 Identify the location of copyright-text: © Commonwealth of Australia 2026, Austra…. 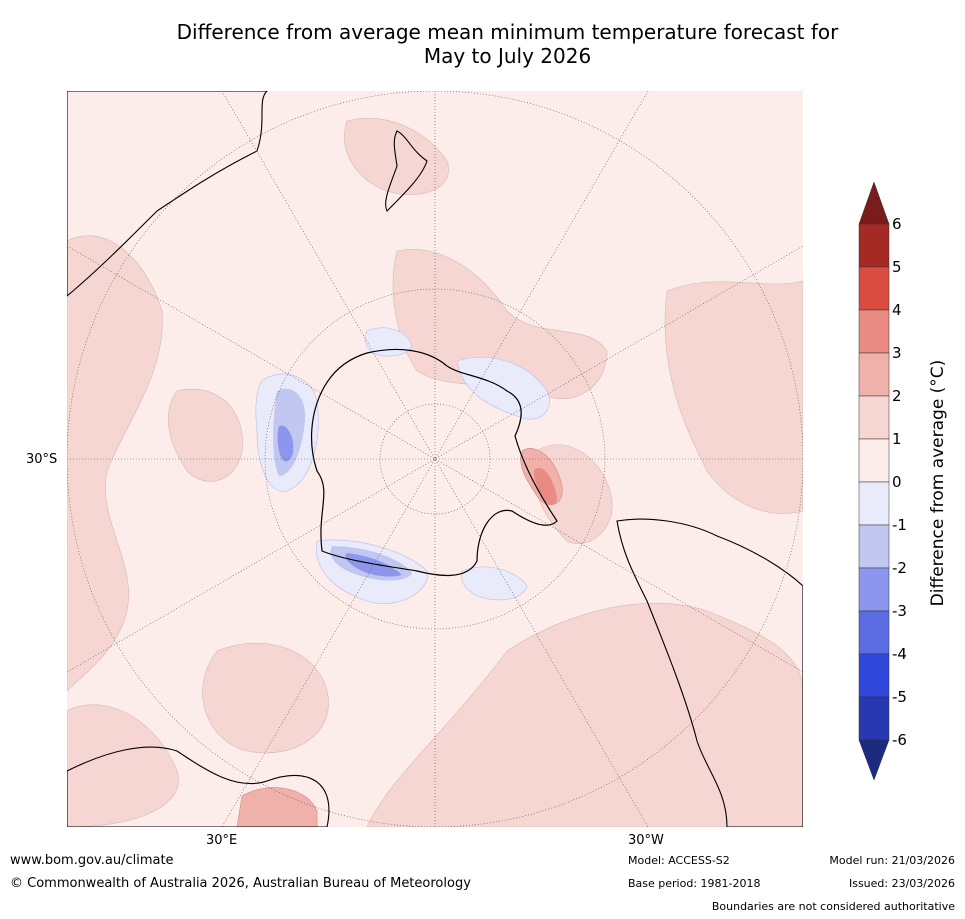
(240, 883).